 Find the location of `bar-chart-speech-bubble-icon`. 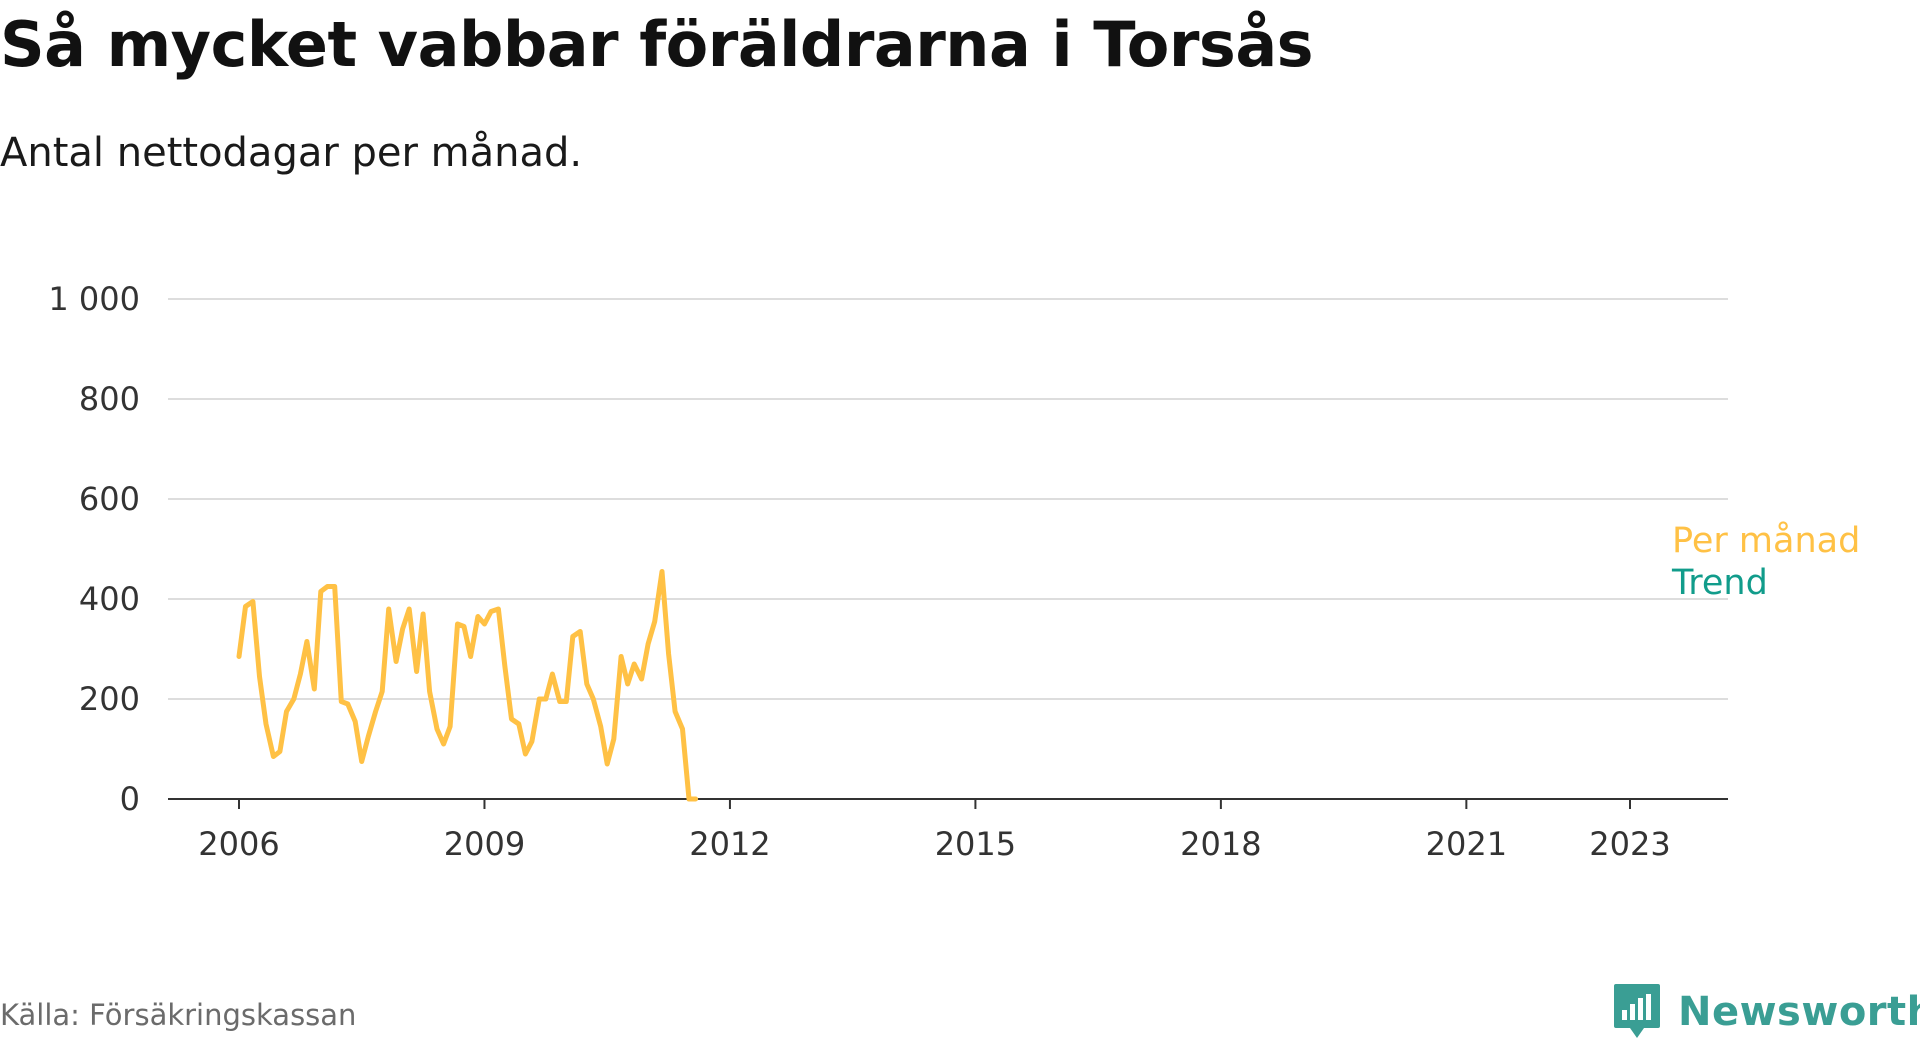

bar-chart-speech-bubble-icon is located at coordinates (1637, 1011).